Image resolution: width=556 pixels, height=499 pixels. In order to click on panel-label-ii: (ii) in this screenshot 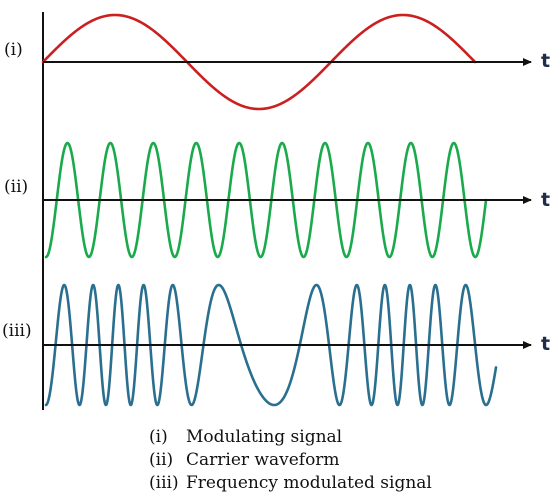, I will do `click(16, 187)`.